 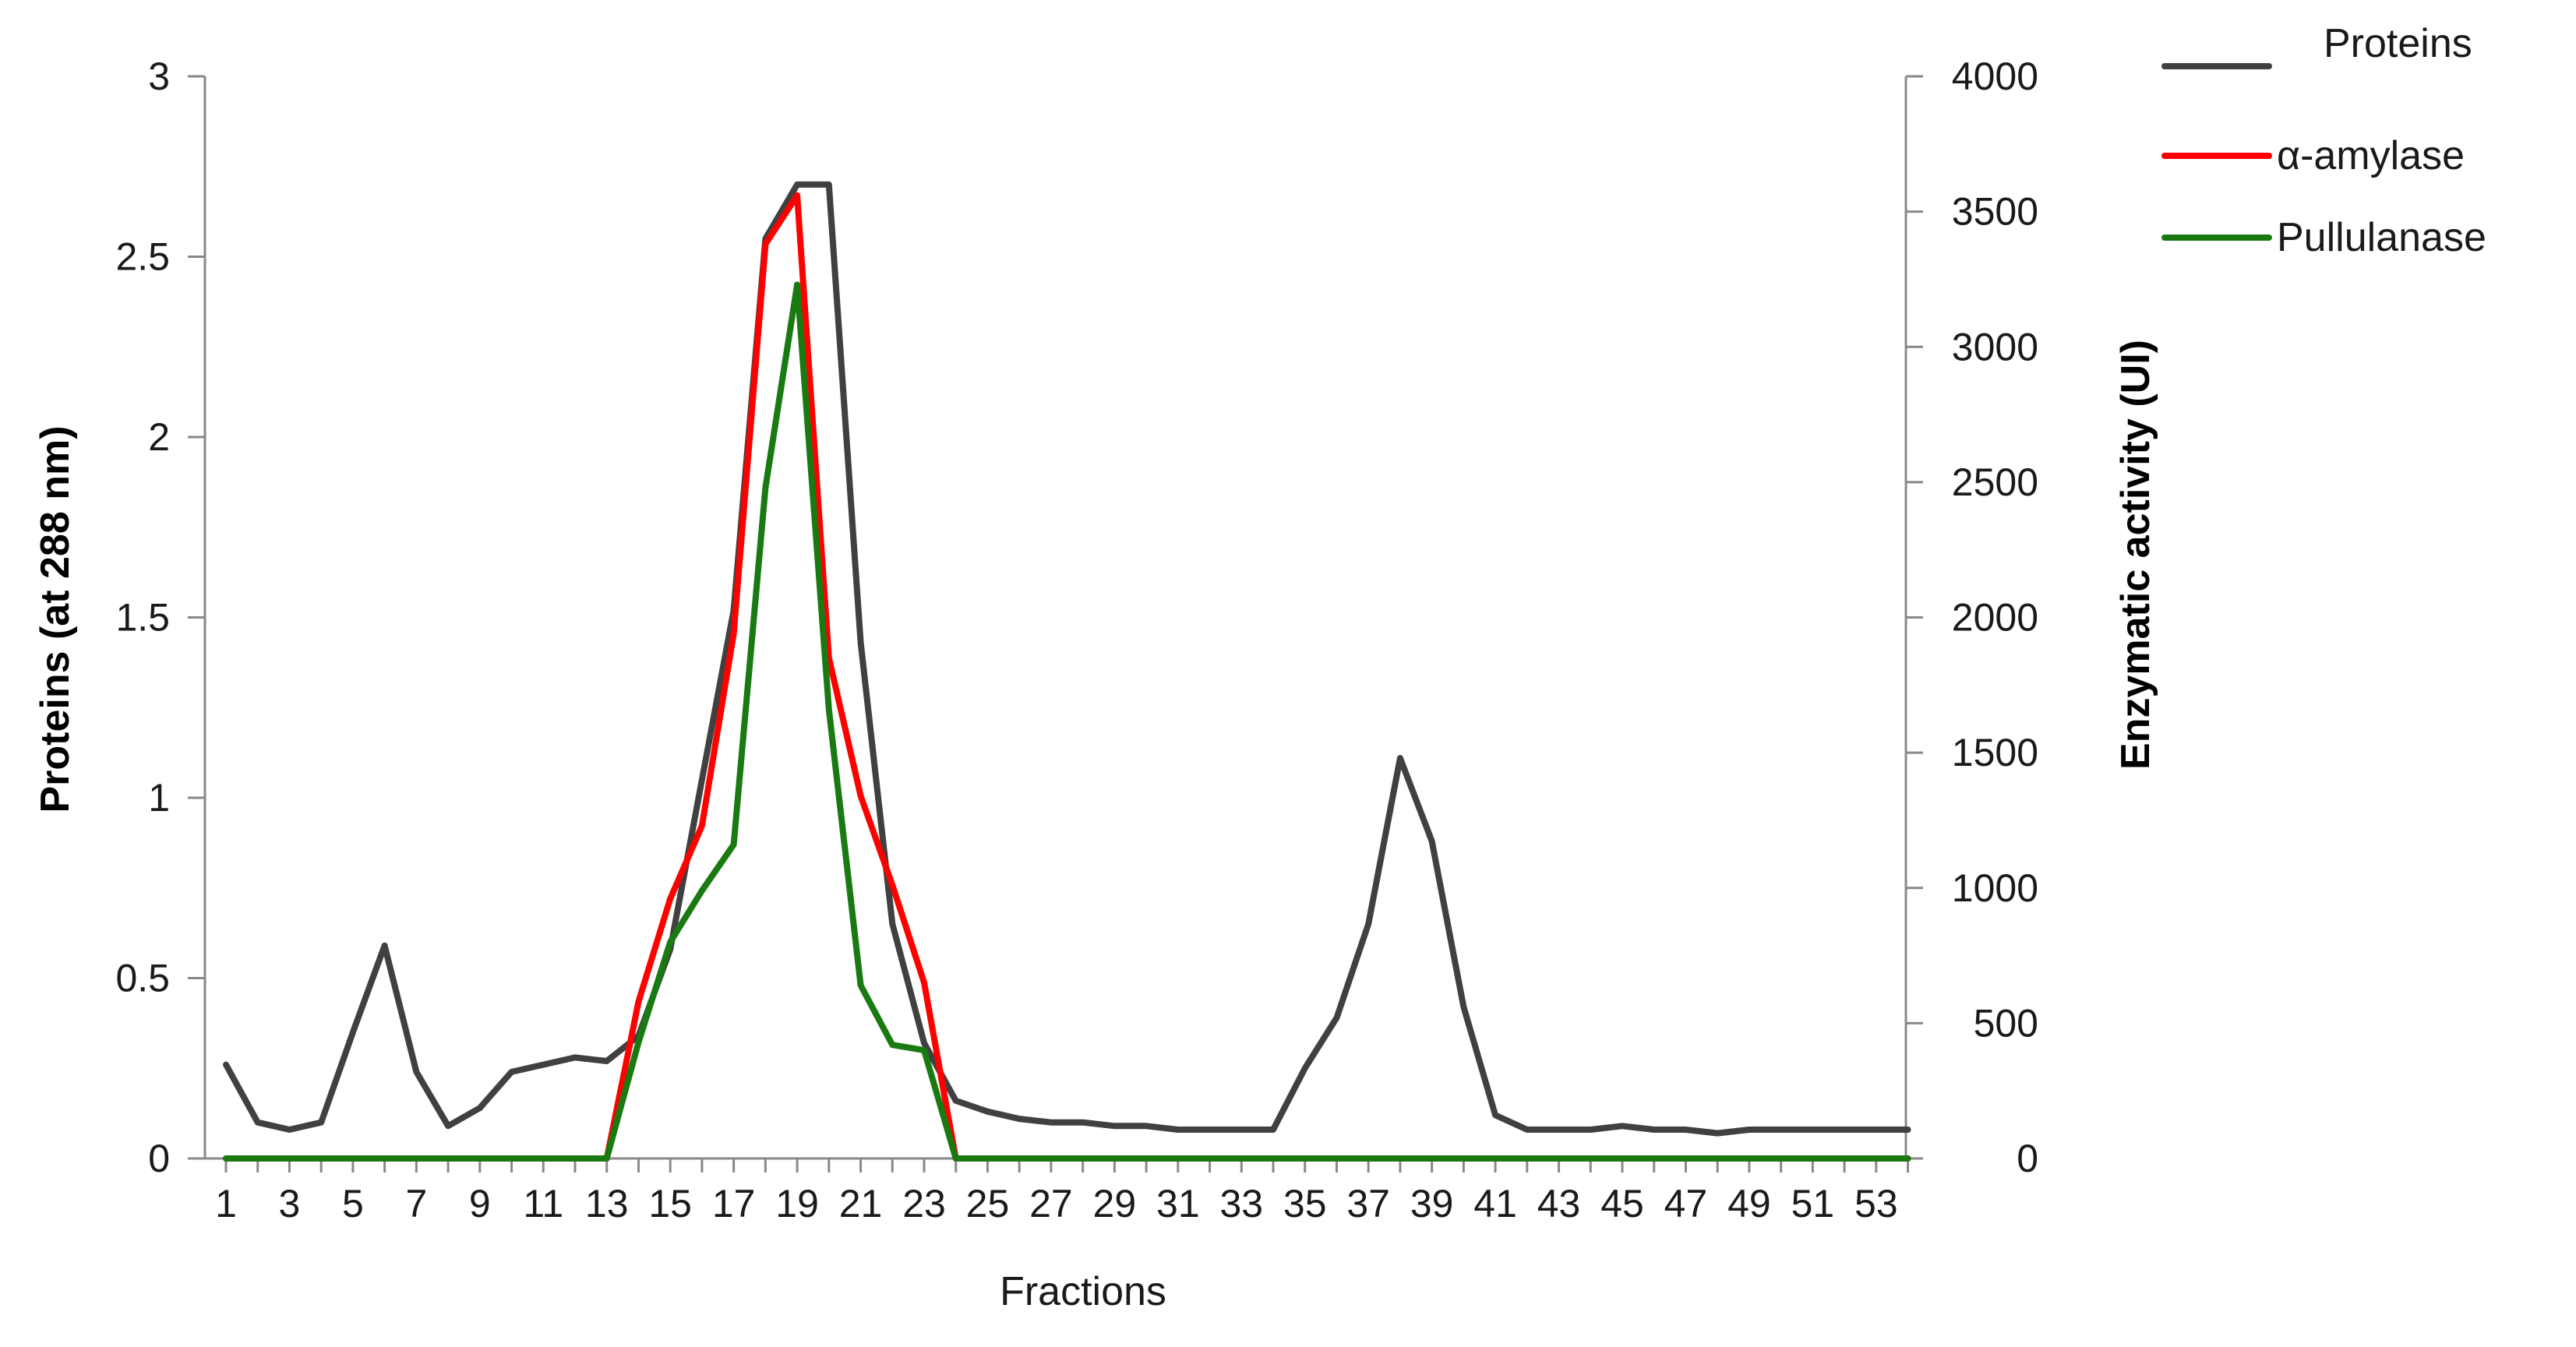 I want to click on x-tick-label: 53, so click(x=1876, y=1203).